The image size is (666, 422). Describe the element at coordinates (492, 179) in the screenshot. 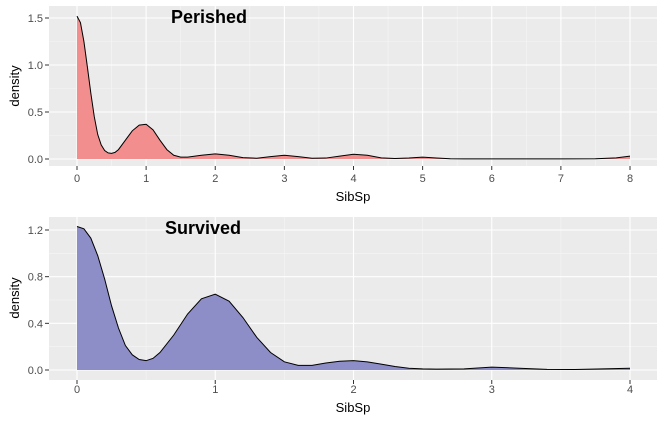

I see `x-tick-label: 6` at that location.